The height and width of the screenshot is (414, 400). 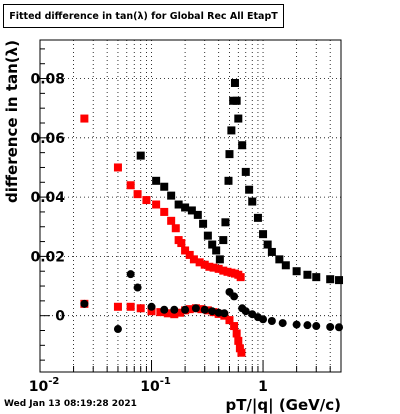 What do you see at coordinates (47, 198) in the screenshot?
I see `y-tick-label: 0.04` at bounding box center [47, 198].